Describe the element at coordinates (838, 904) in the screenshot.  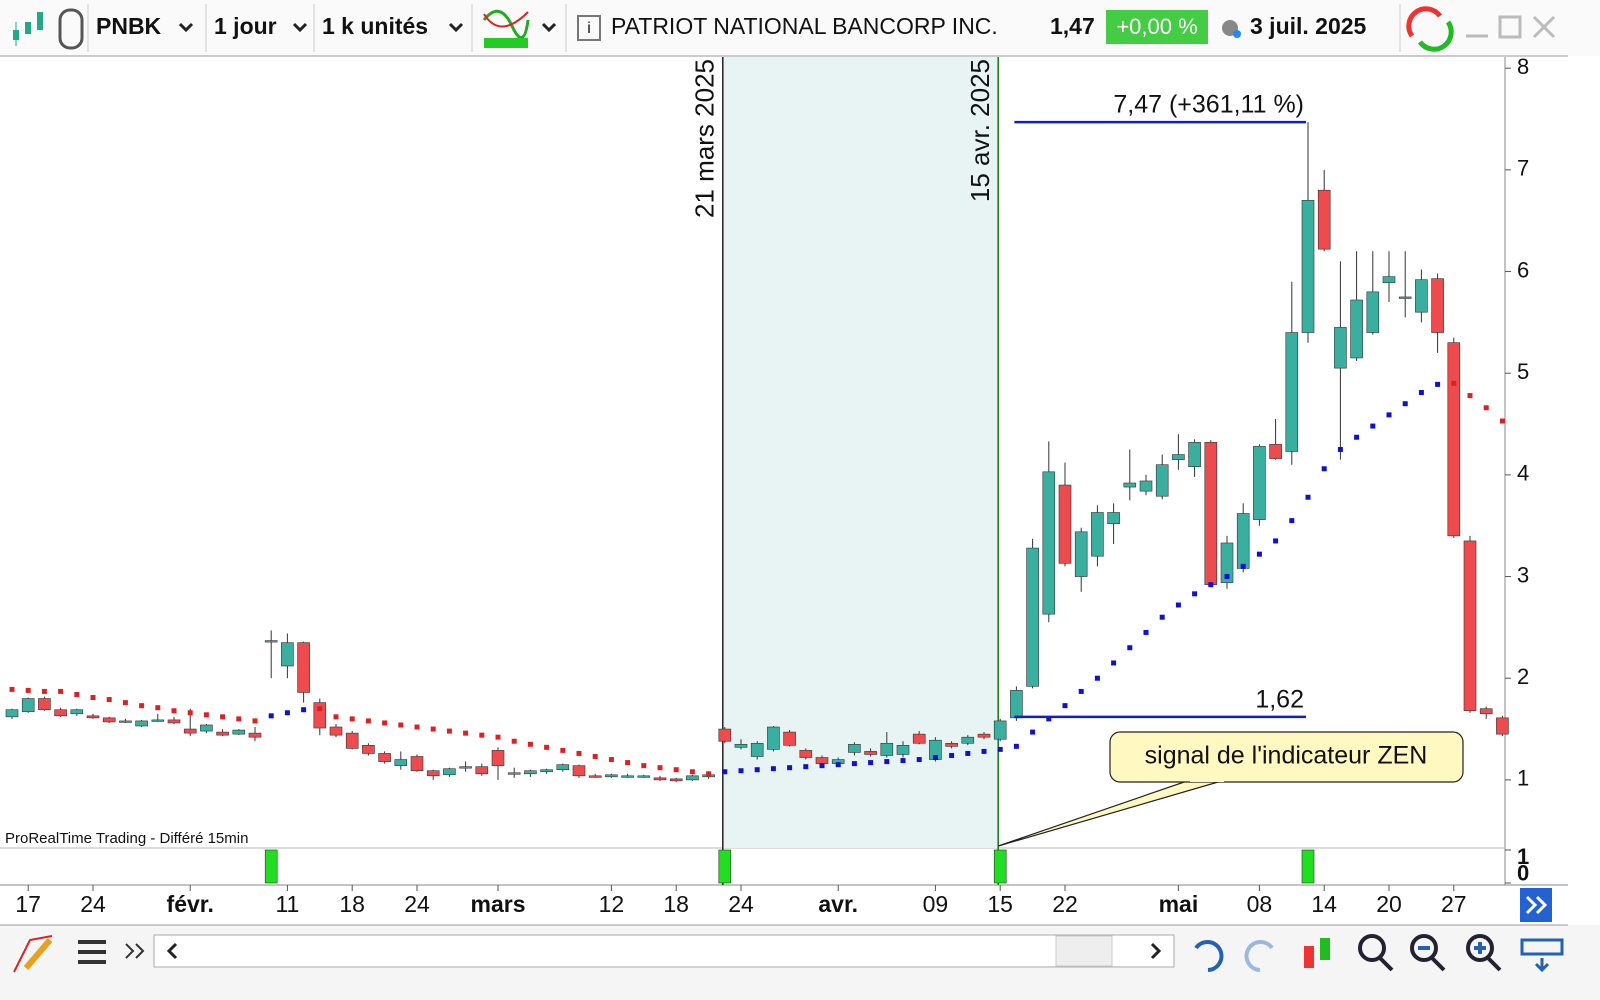
I see `x-tick-label: avr.` at that location.